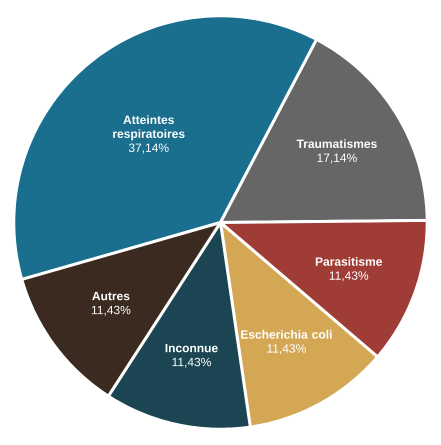 The image size is (441, 445). What do you see at coordinates (337, 159) in the screenshot?
I see `data-label: 17,14%` at bounding box center [337, 159].